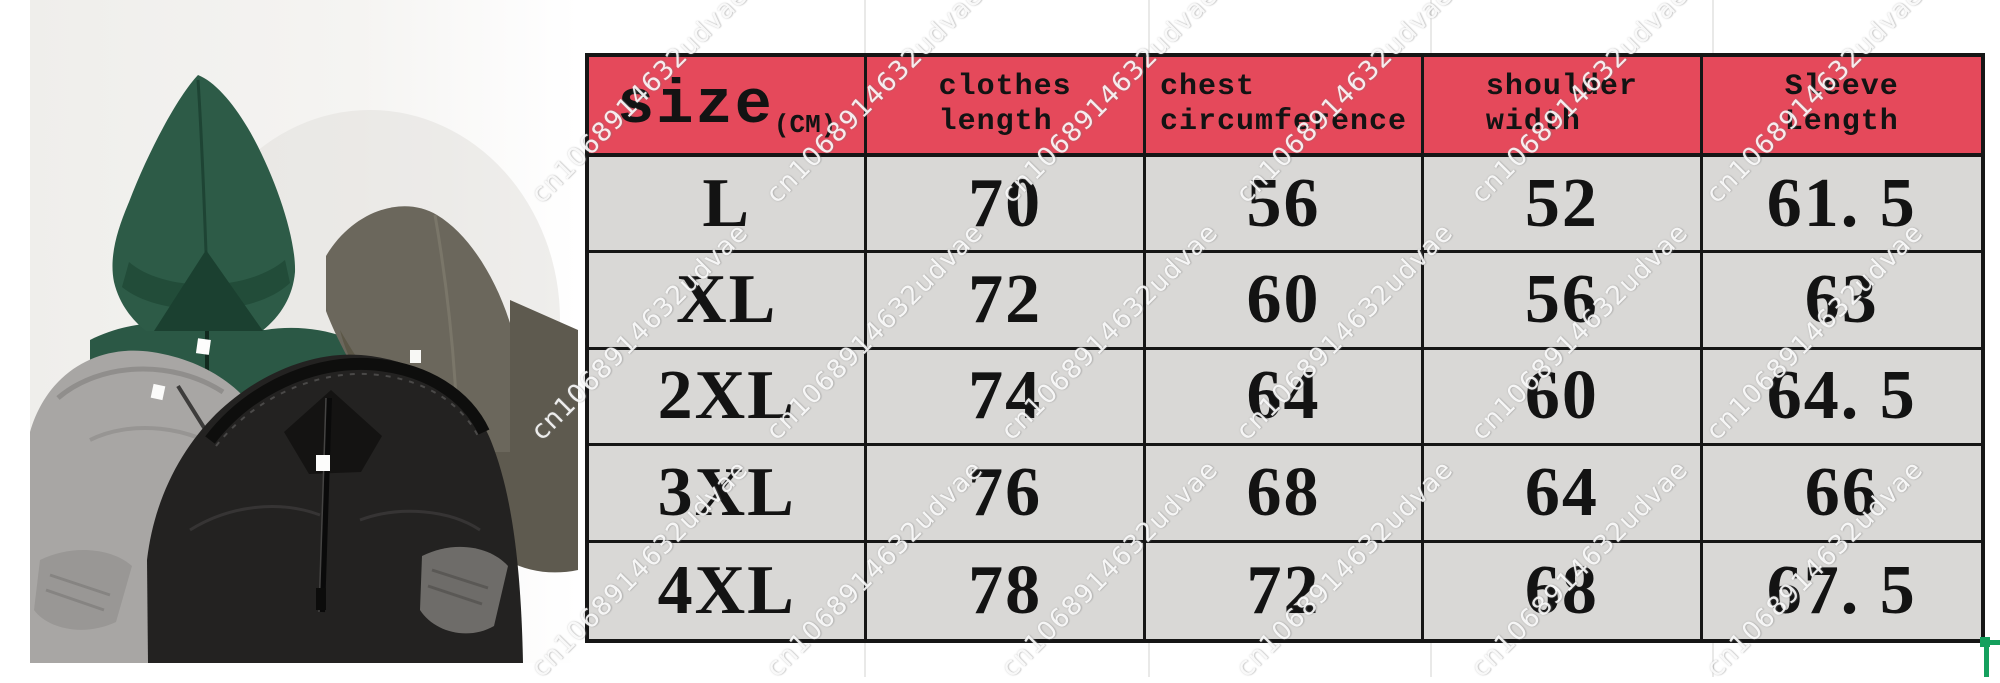 The image size is (2000, 683). What do you see at coordinates (1841, 205) in the screenshot?
I see `value-cell: 61. 5` at bounding box center [1841, 205].